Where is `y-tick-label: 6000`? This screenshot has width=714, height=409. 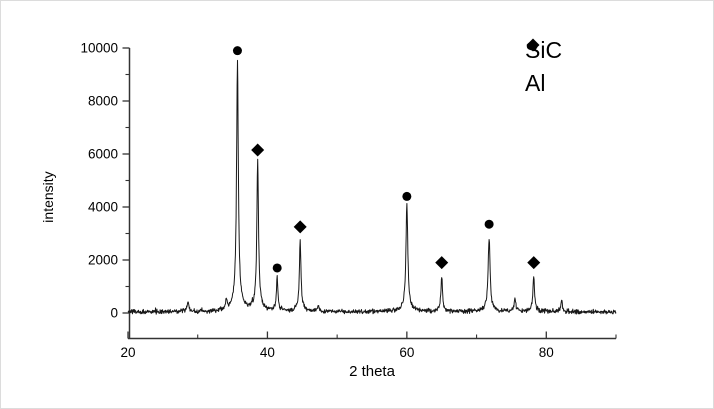
y-tick-label: 6000 is located at coordinates (103, 154).